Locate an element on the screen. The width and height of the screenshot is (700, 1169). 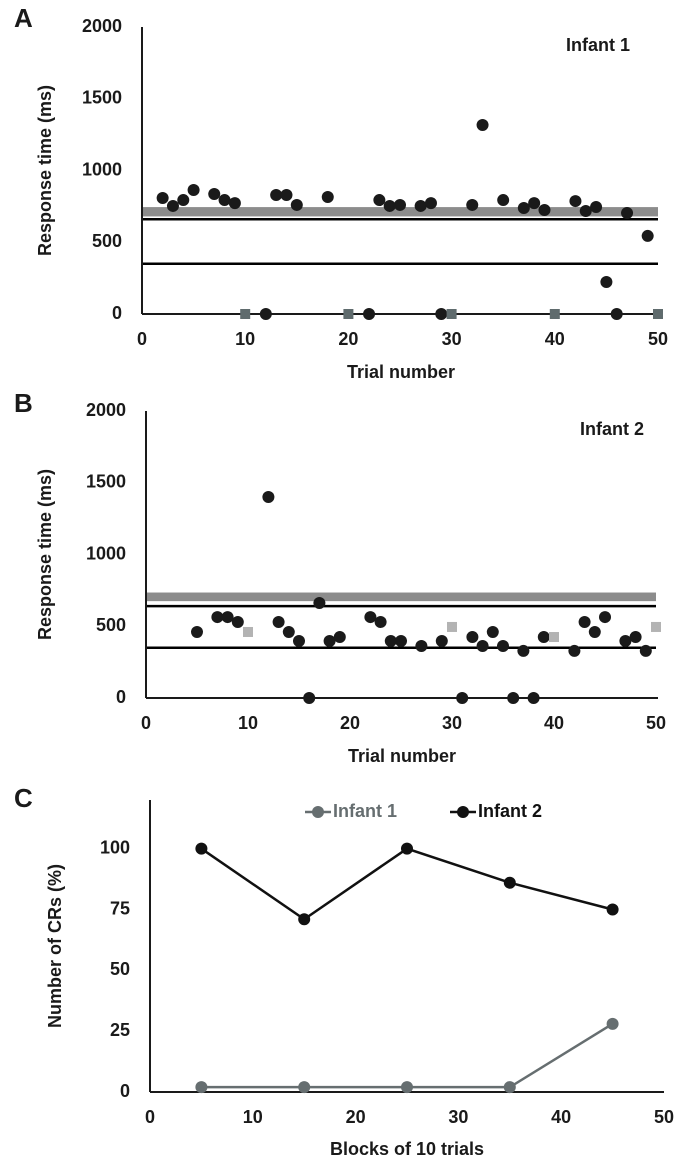
y-tick-label: 50 is located at coordinates (120, 969).